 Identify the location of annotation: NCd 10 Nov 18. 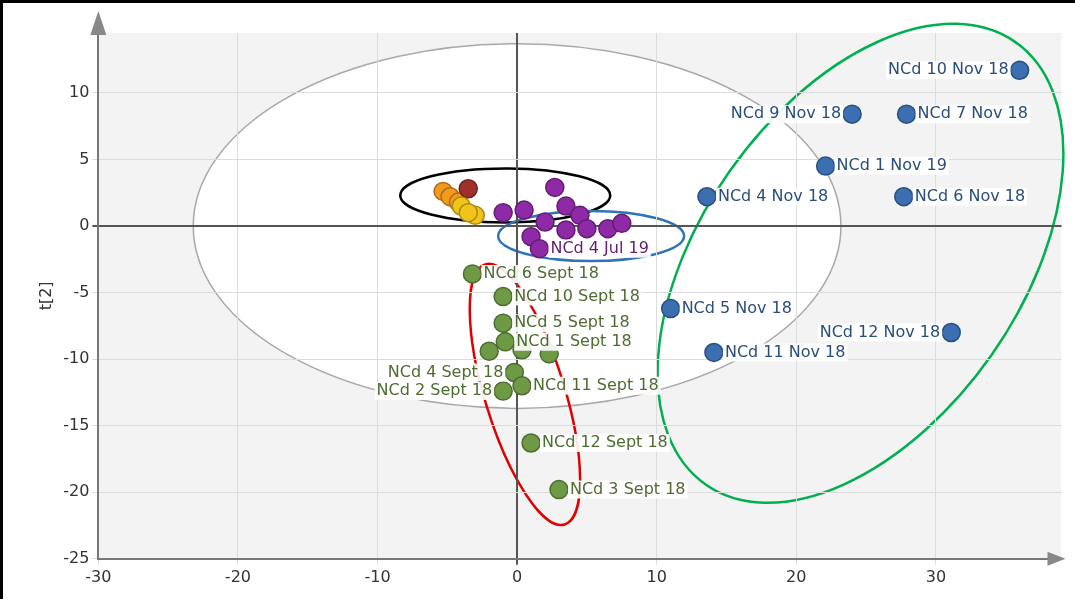
(948, 69).